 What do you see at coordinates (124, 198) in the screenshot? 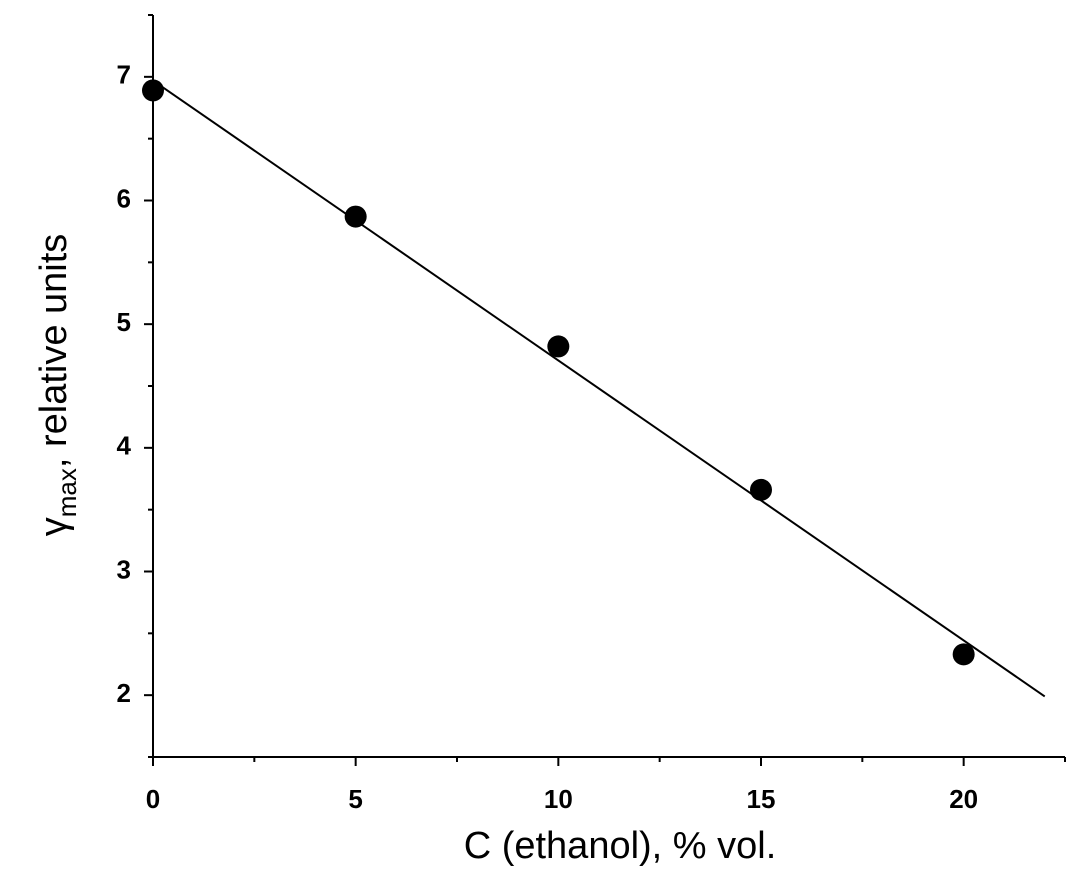
I see `y-tick-label: 6` at bounding box center [124, 198].